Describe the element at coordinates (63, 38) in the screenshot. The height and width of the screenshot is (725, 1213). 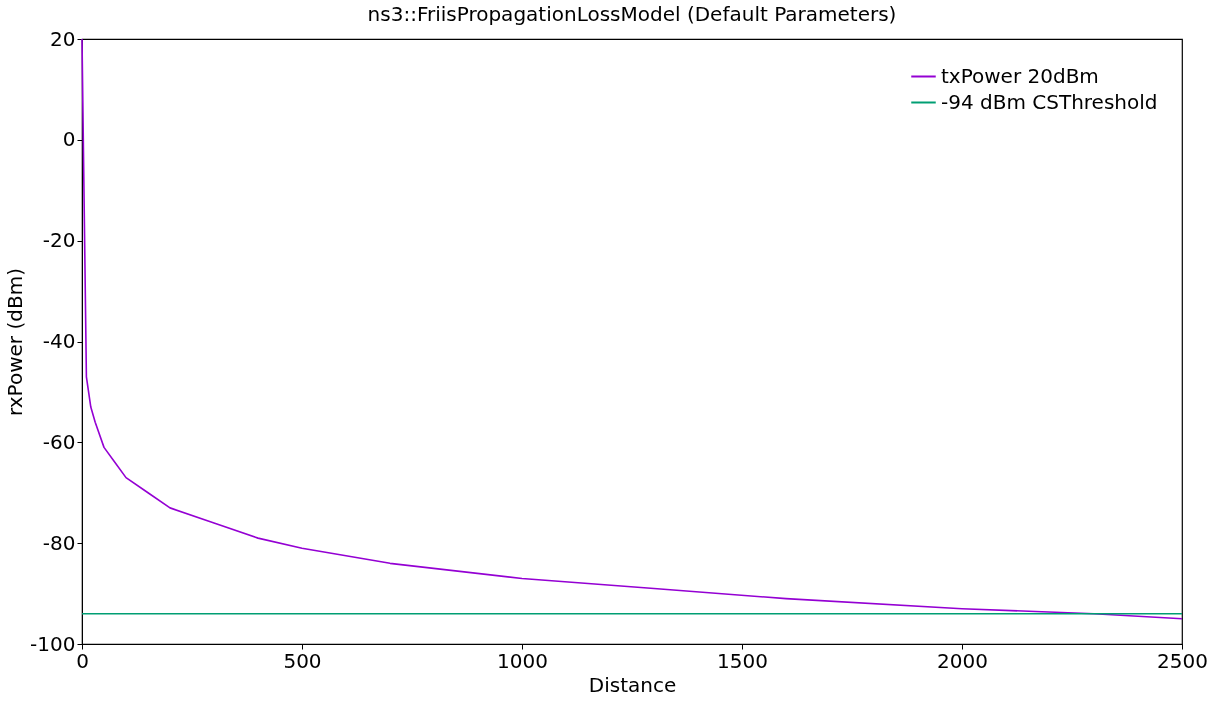
I see `y-tick-label: 20` at that location.